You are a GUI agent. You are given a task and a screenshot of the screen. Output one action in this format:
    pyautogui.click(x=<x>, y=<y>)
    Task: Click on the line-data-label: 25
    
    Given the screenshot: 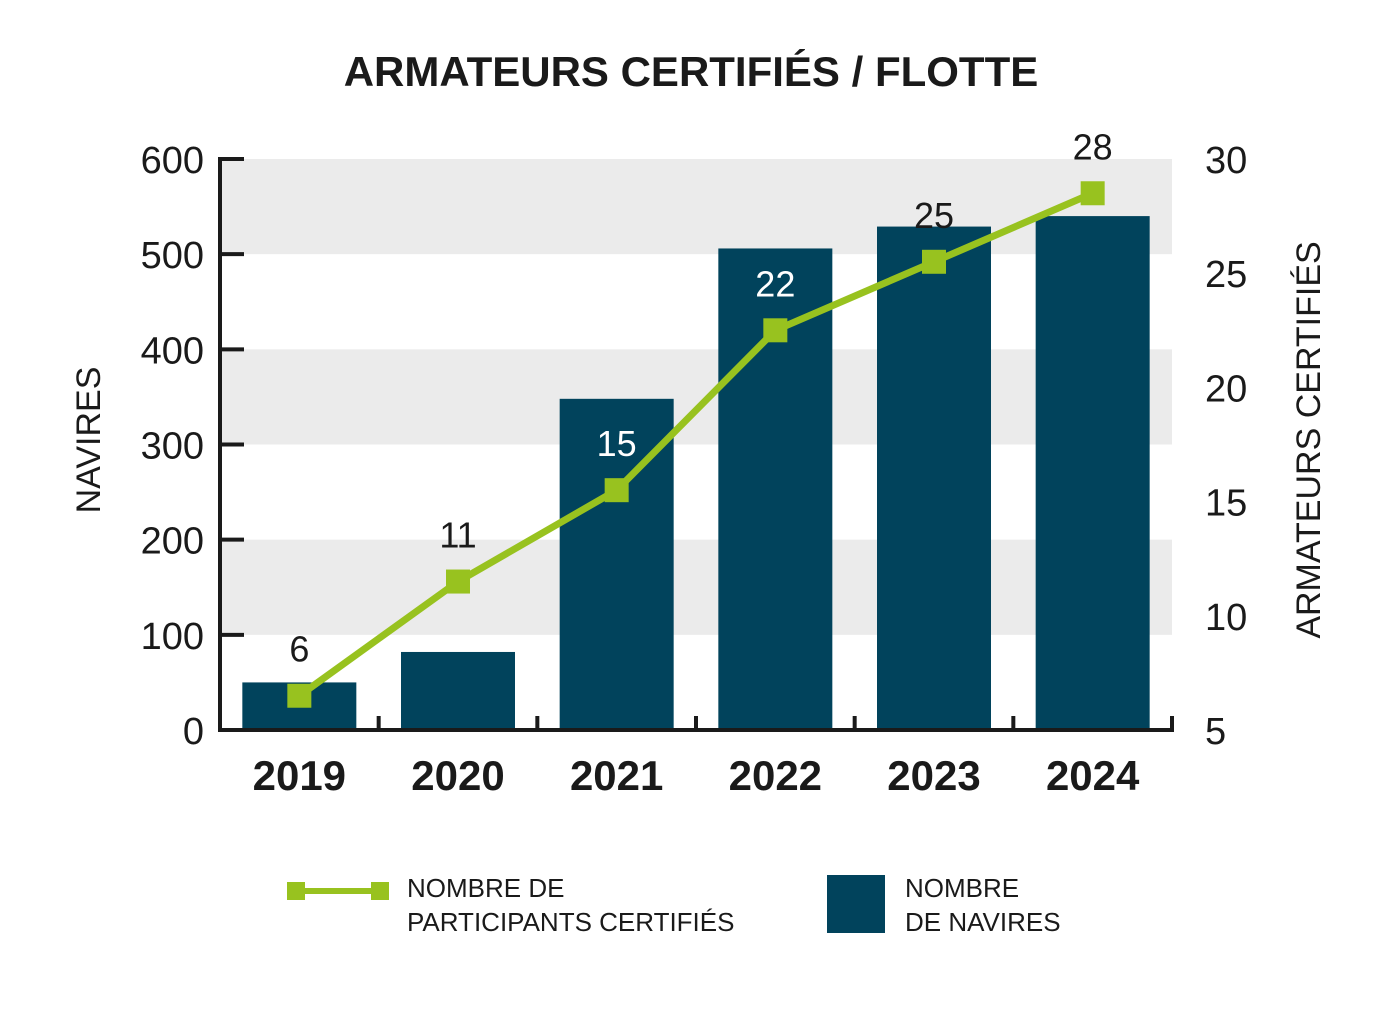 What is the action you would take?
    pyautogui.click(x=934, y=215)
    